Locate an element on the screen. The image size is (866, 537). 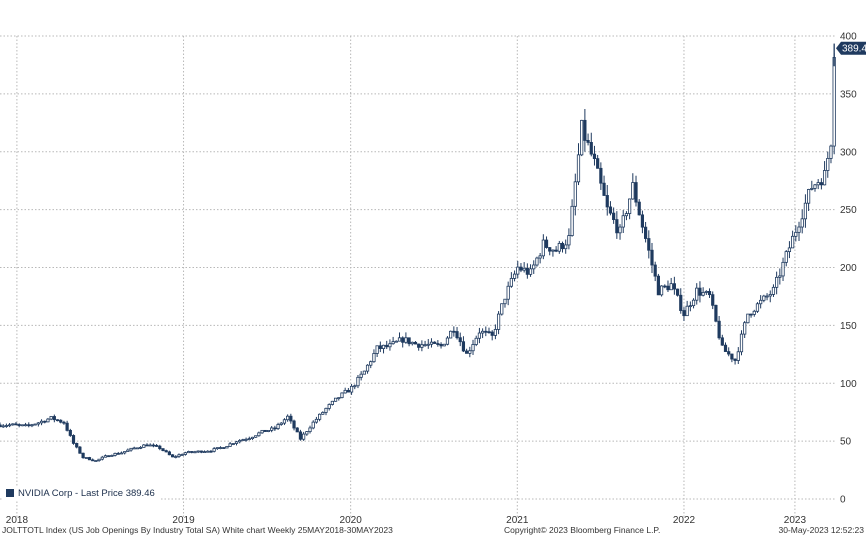
legend-last-price: 389.46 is located at coordinates (140, 493).